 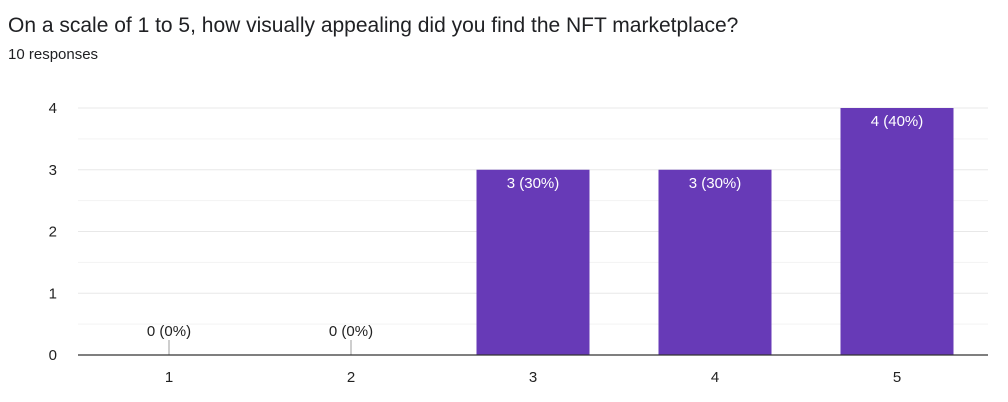 What do you see at coordinates (53, 232) in the screenshot?
I see `y-tick-label: 2` at bounding box center [53, 232].